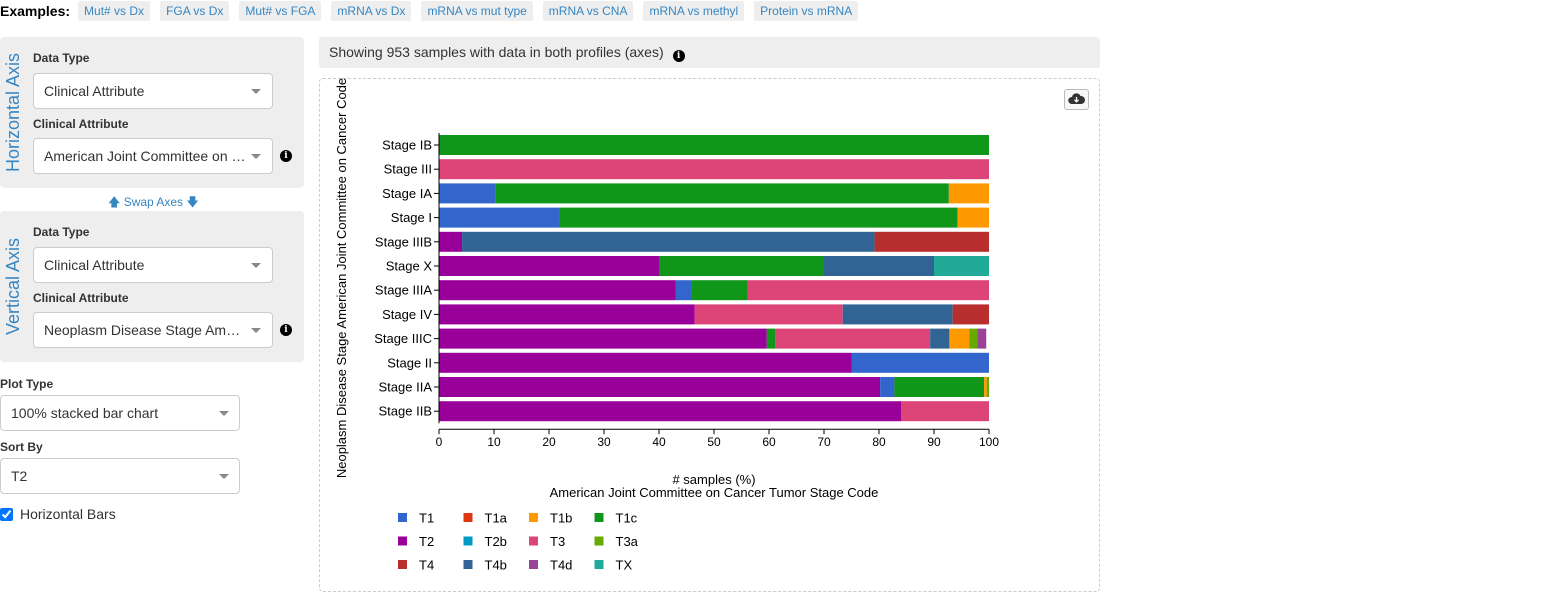 The height and width of the screenshot is (592, 1545). I want to click on v-data-type-select: Clinical Attribute, so click(153, 265).